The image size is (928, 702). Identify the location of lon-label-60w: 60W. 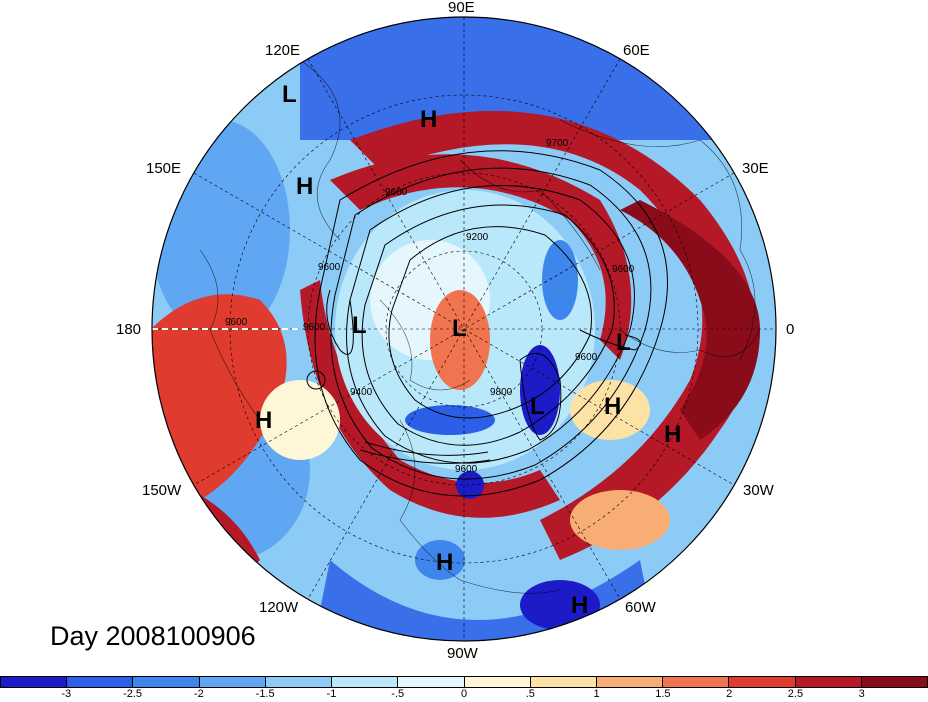
(640, 607).